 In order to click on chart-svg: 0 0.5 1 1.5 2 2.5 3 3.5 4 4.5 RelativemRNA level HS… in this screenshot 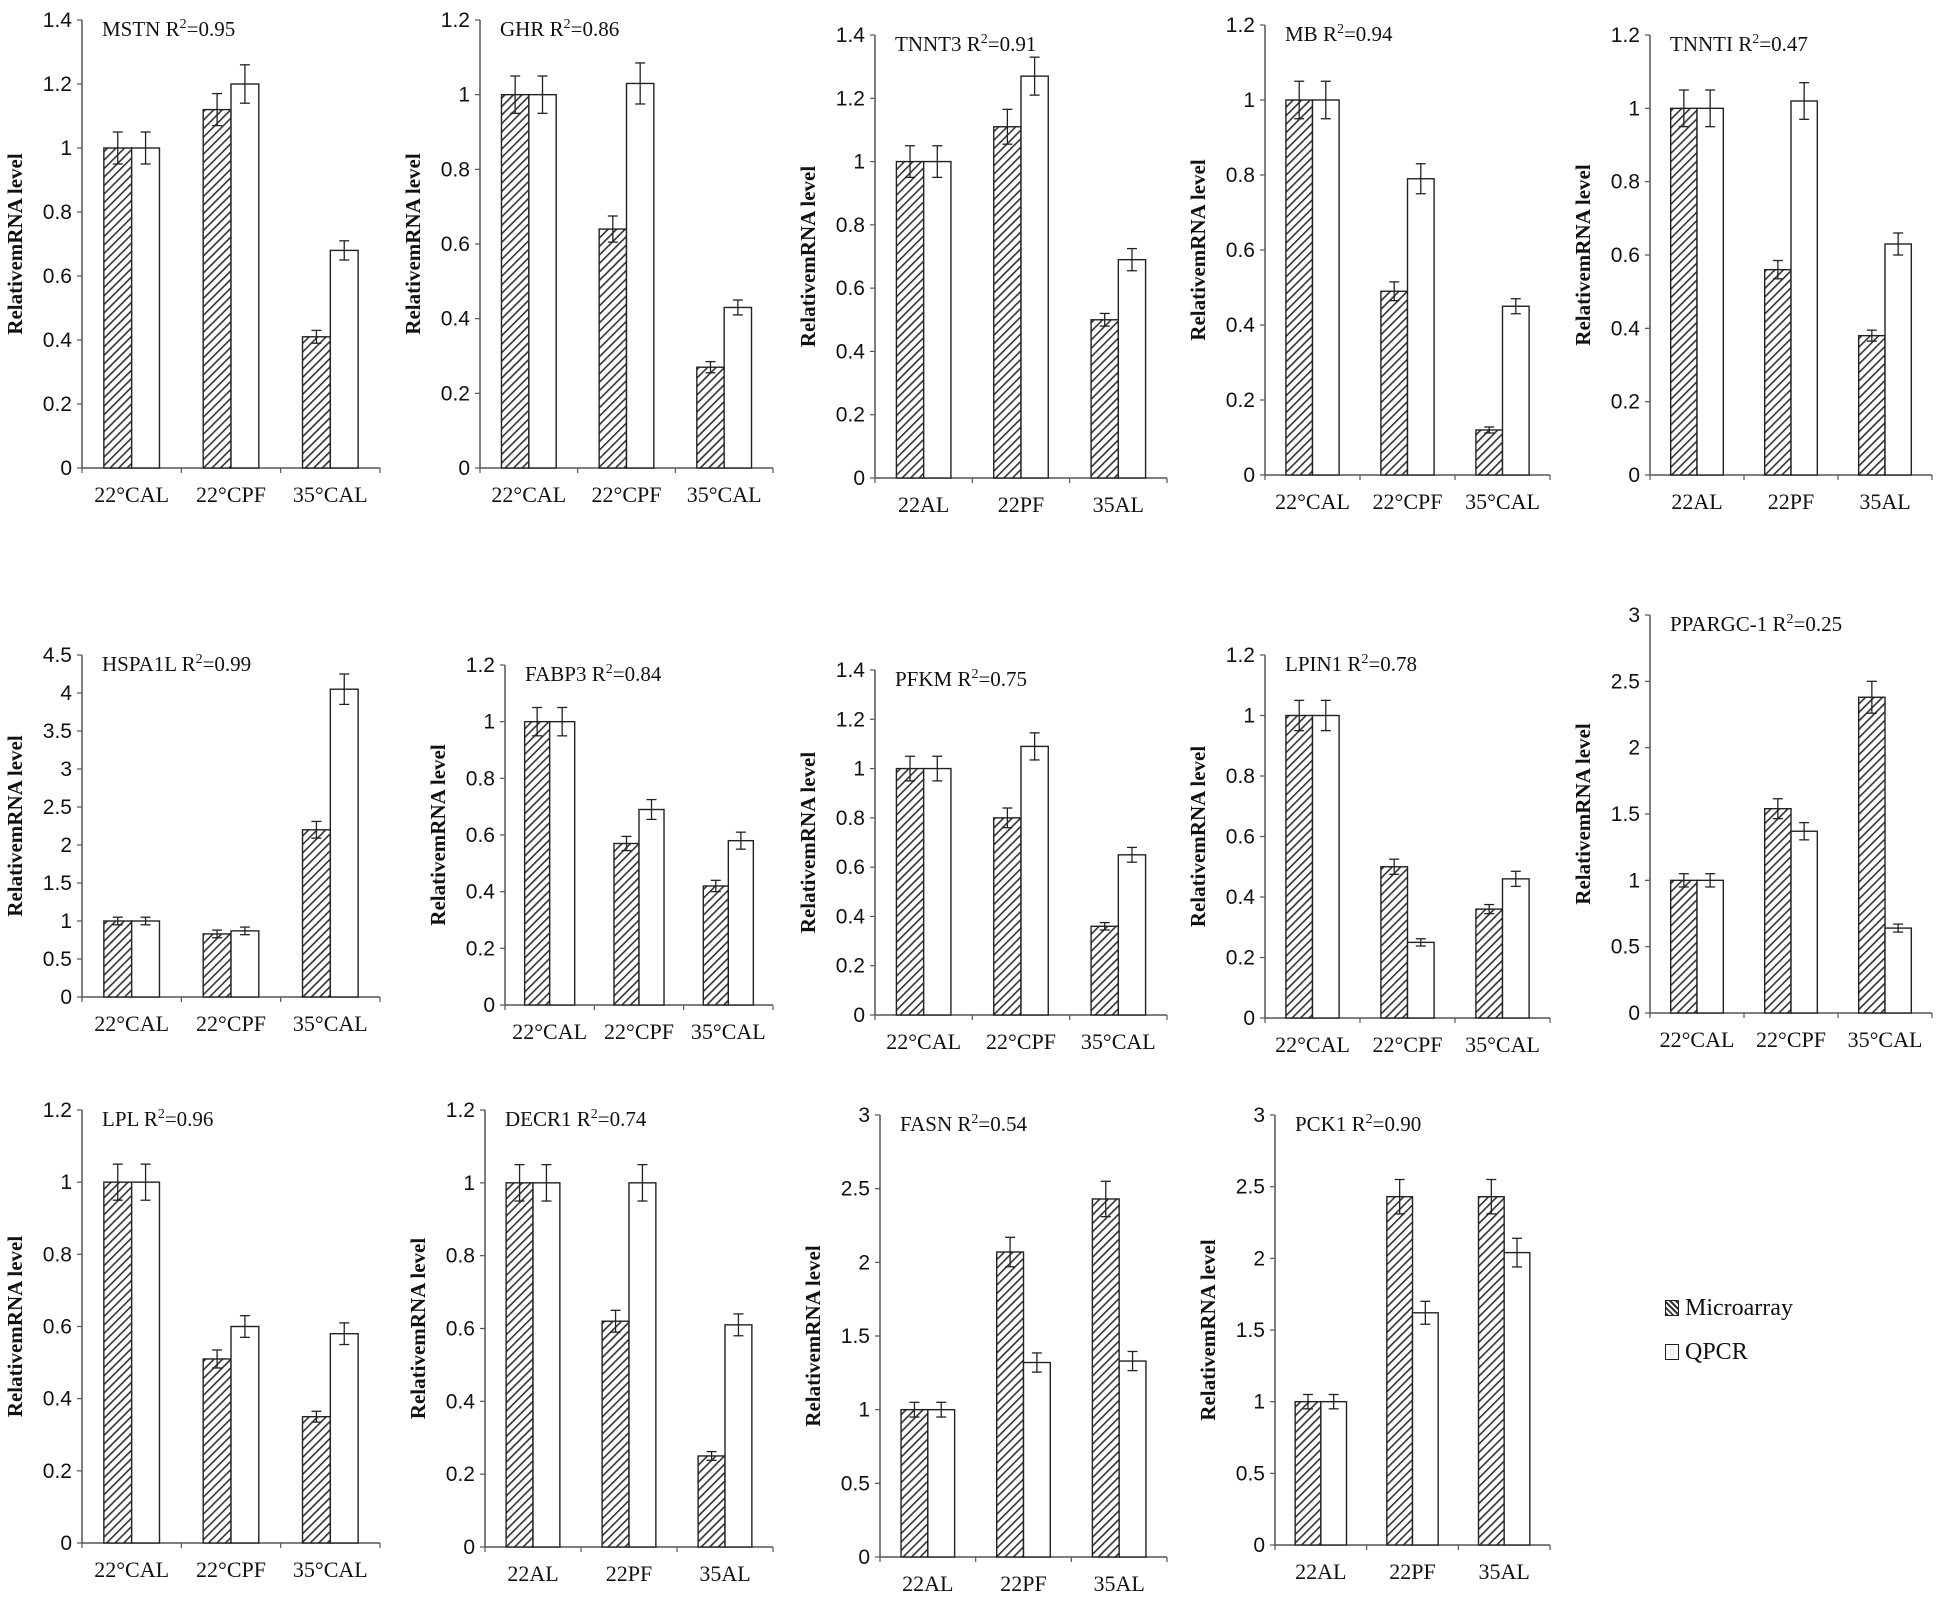, I will do `click(192, 840)`.